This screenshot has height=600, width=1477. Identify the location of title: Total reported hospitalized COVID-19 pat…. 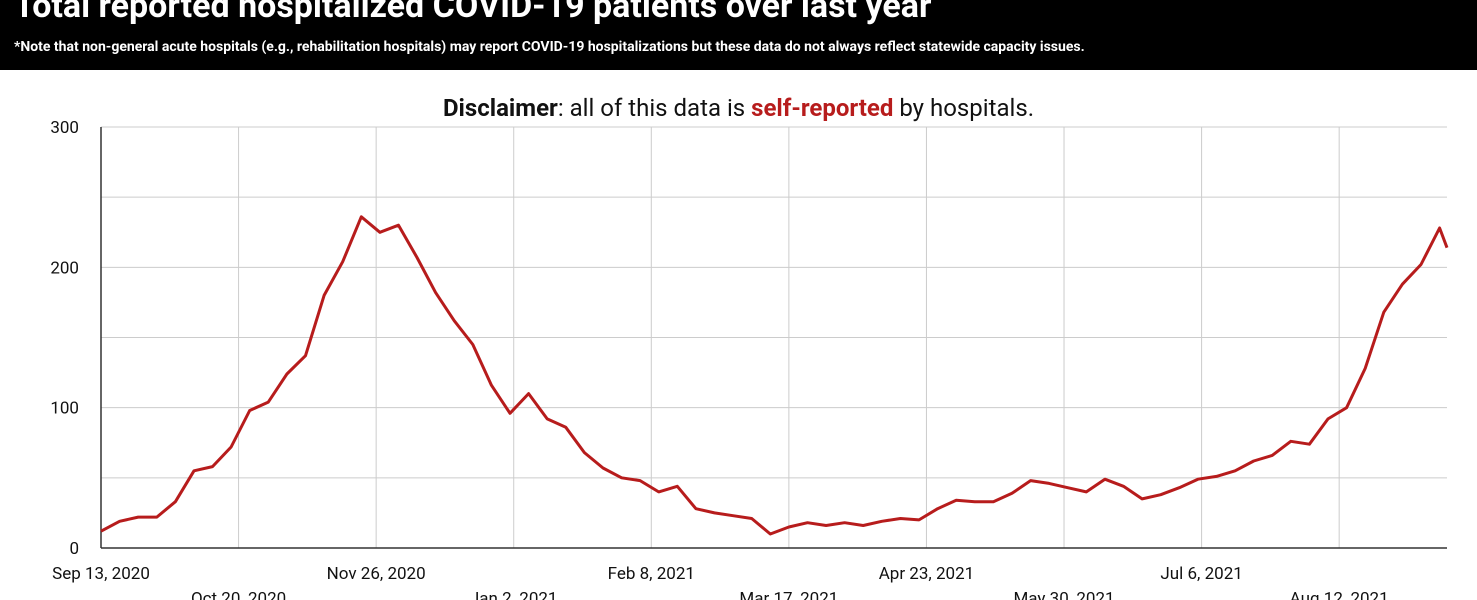
(473, 13).